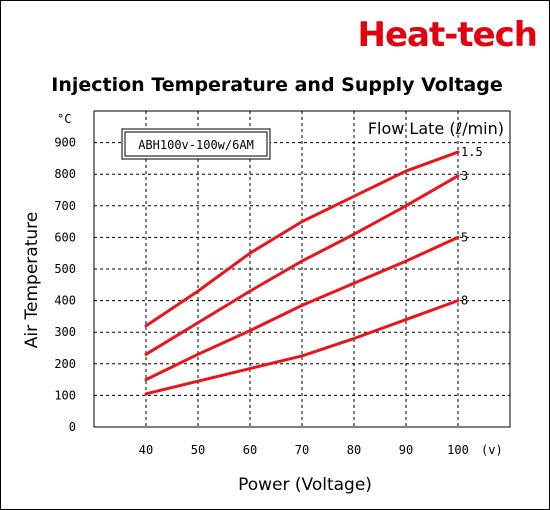 The image size is (550, 510). Describe the element at coordinates (198, 450) in the screenshot. I see `x-tick-label: 50` at that location.